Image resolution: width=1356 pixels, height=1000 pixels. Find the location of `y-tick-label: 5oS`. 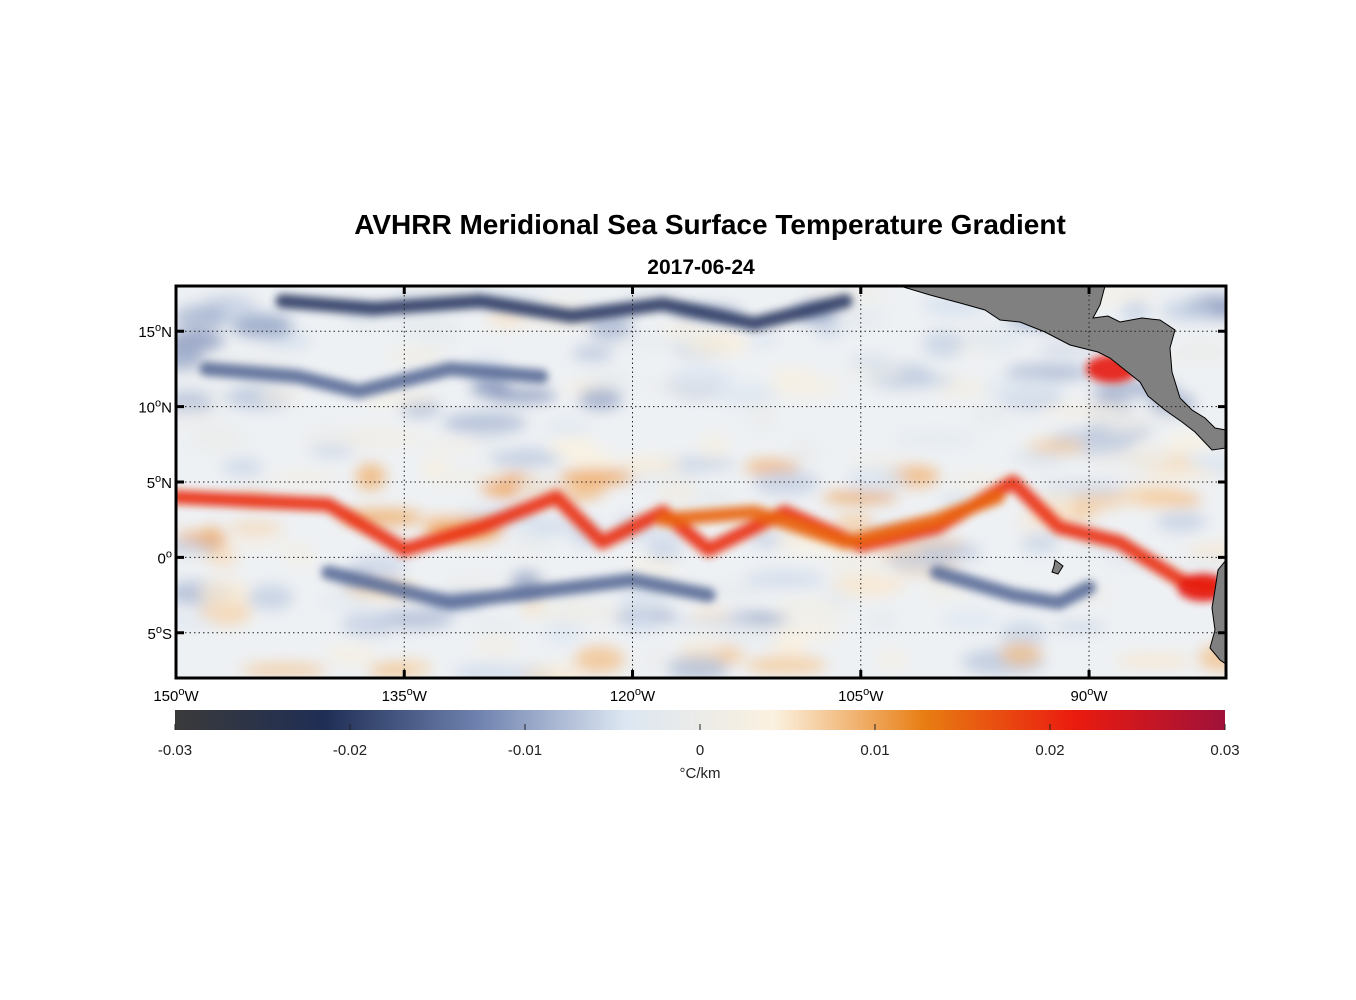

y-tick-label: 5oS is located at coordinates (160, 633).